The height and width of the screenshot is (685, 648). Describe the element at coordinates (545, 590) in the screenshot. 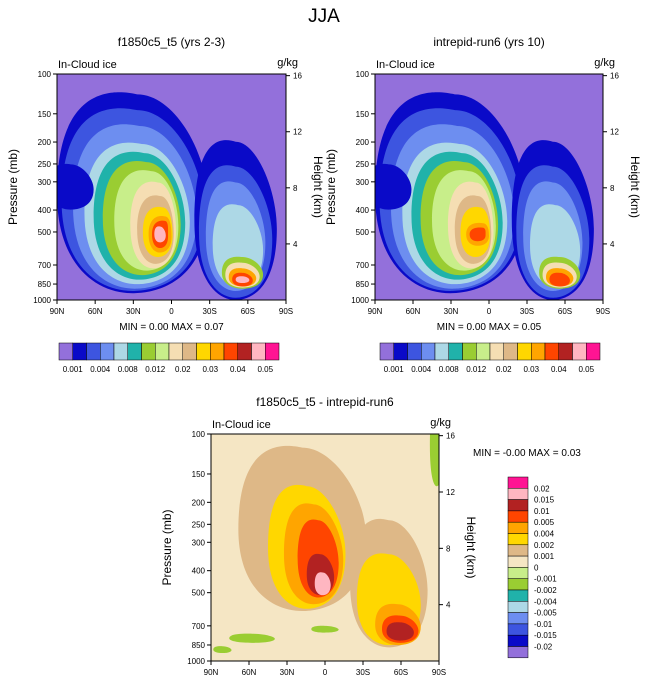

I see `colorbar-label: -0.002` at that location.